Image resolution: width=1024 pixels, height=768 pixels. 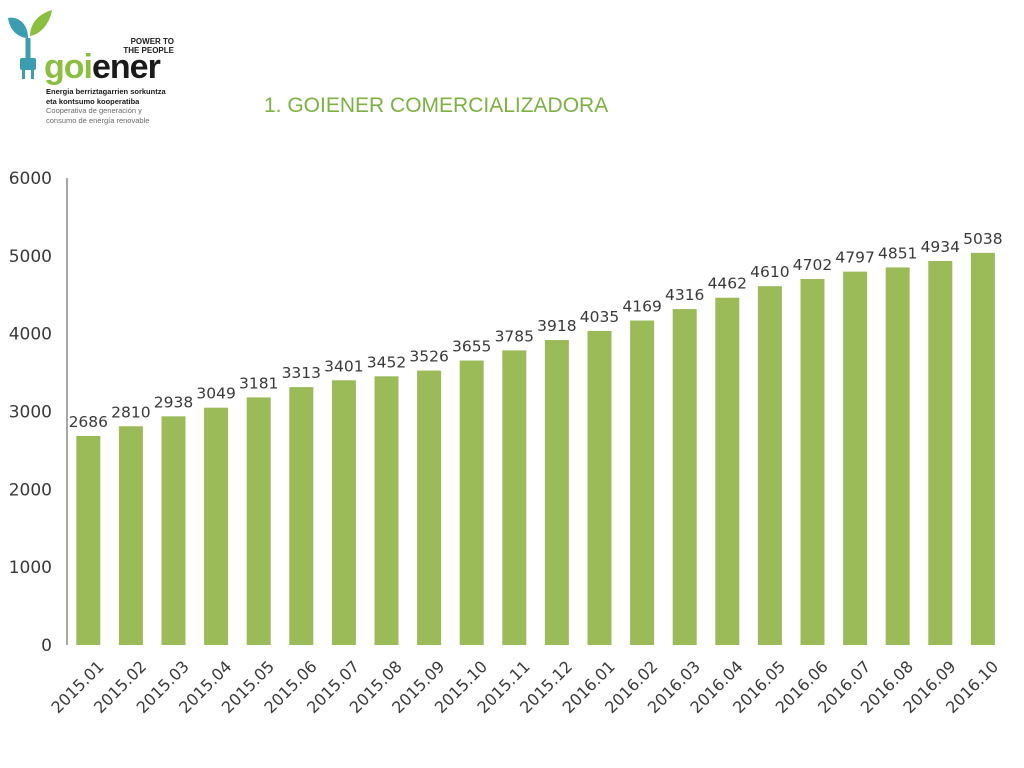 I want to click on data-label: 4851, so click(x=897, y=253).